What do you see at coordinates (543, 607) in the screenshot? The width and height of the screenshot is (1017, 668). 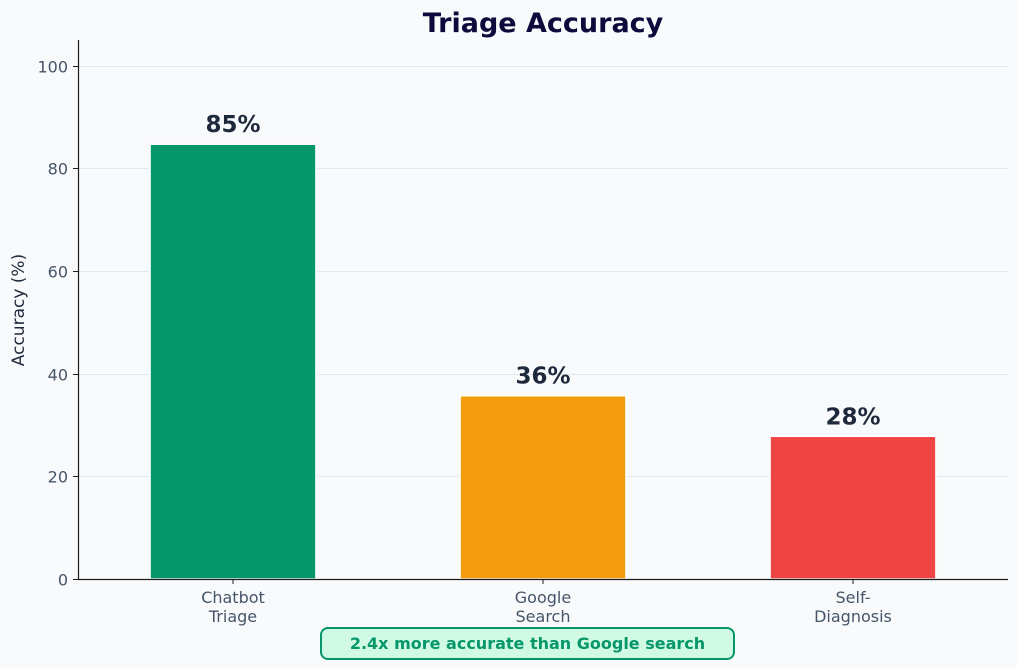 I see `x-tick-label: Google Search` at bounding box center [543, 607].